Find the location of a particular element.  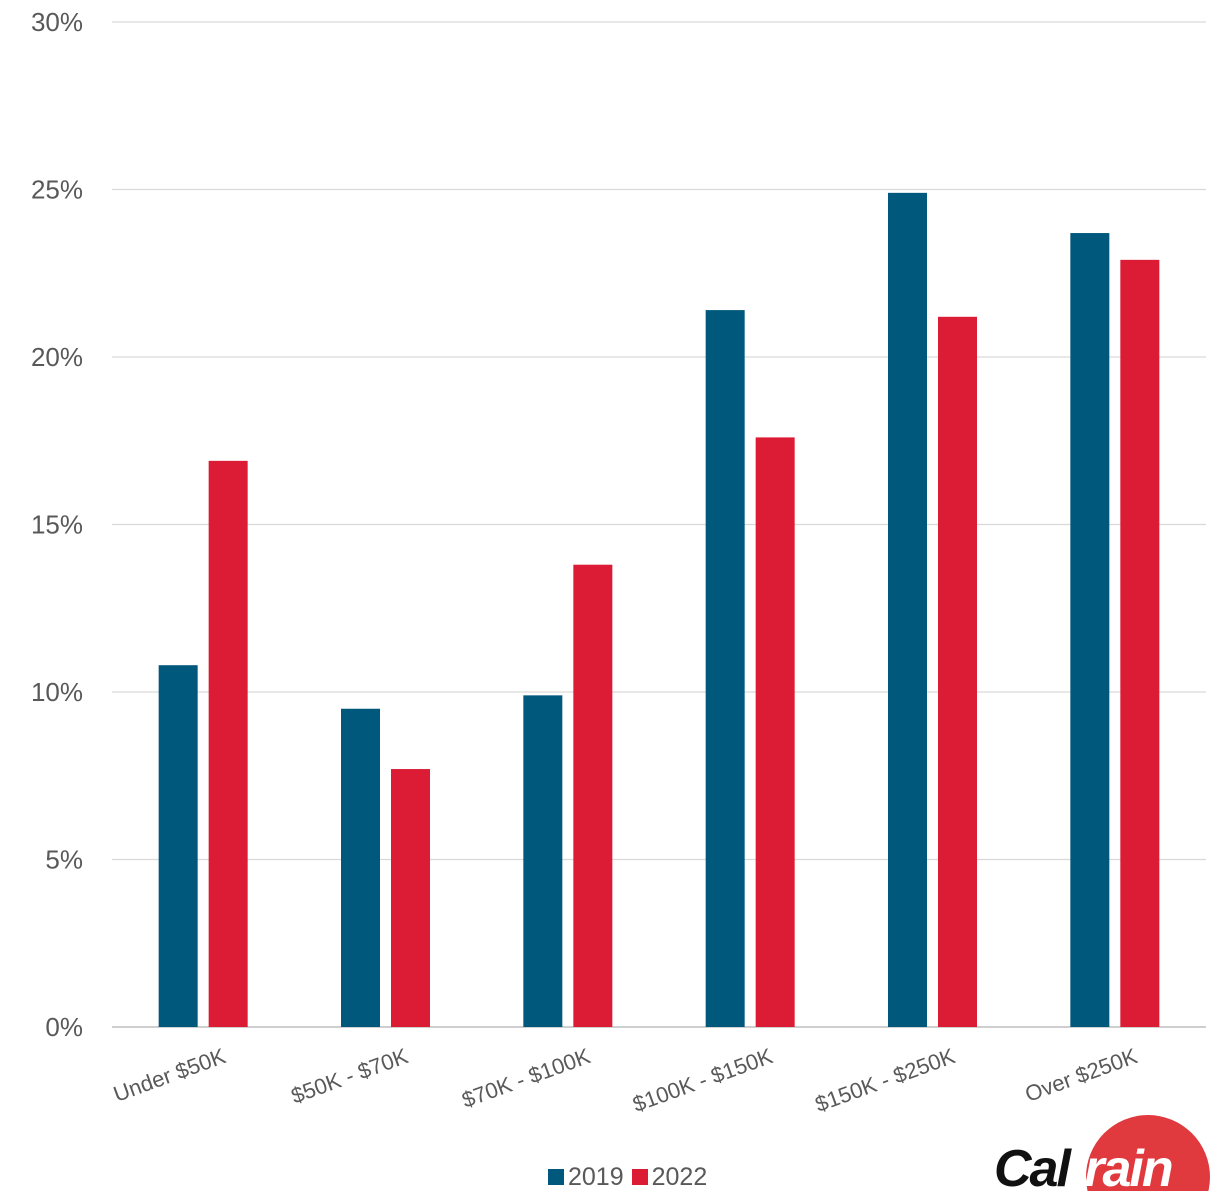

y-tick-label: 10% is located at coordinates (57, 692).